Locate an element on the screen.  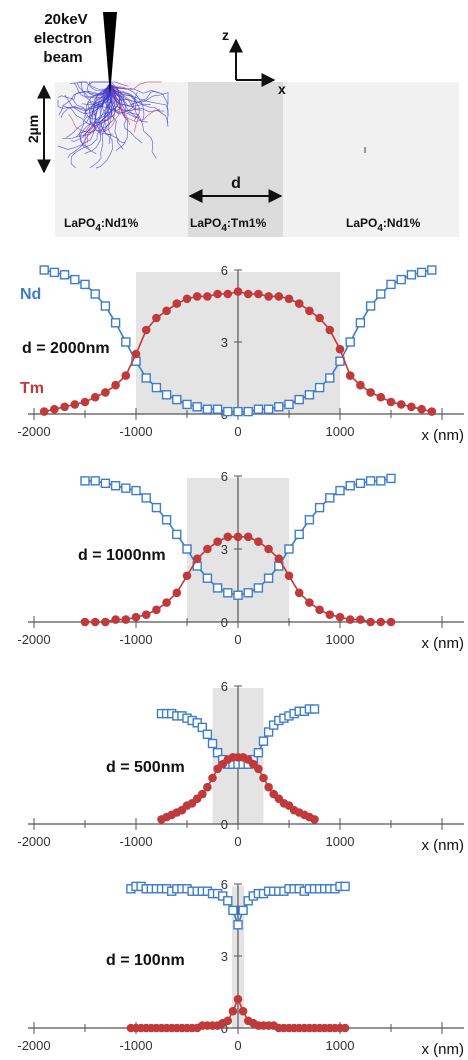
y-tick-label: 3 is located at coordinates (224, 549).